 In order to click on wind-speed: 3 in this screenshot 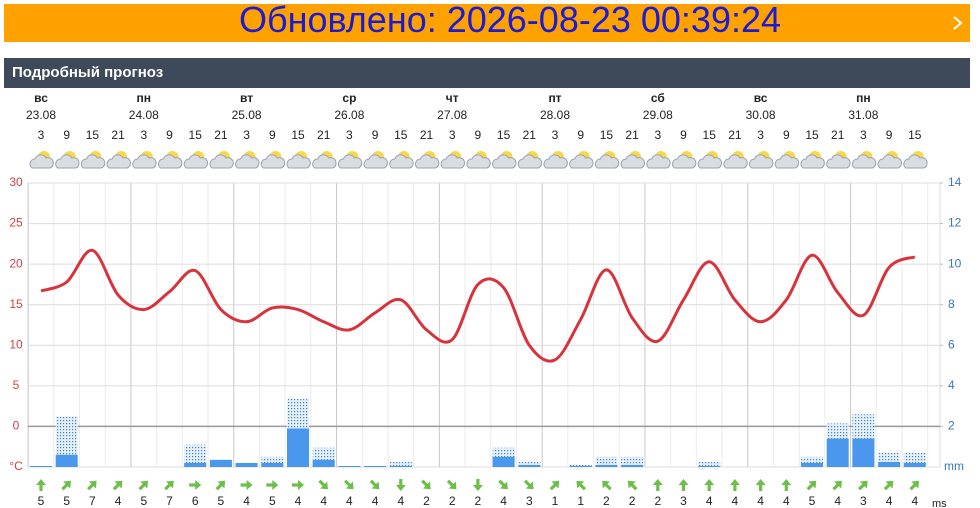, I will do `click(863, 501)`.